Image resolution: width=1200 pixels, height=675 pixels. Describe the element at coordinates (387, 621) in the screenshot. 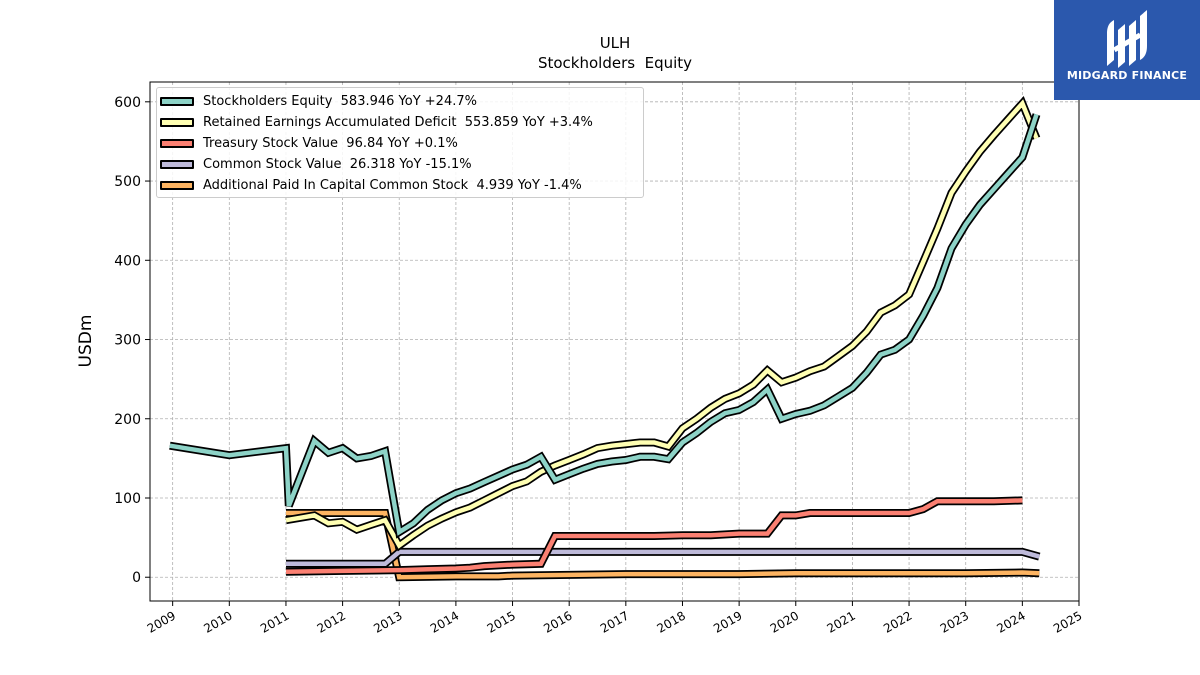

I see `x-tick-label: 2013` at that location.